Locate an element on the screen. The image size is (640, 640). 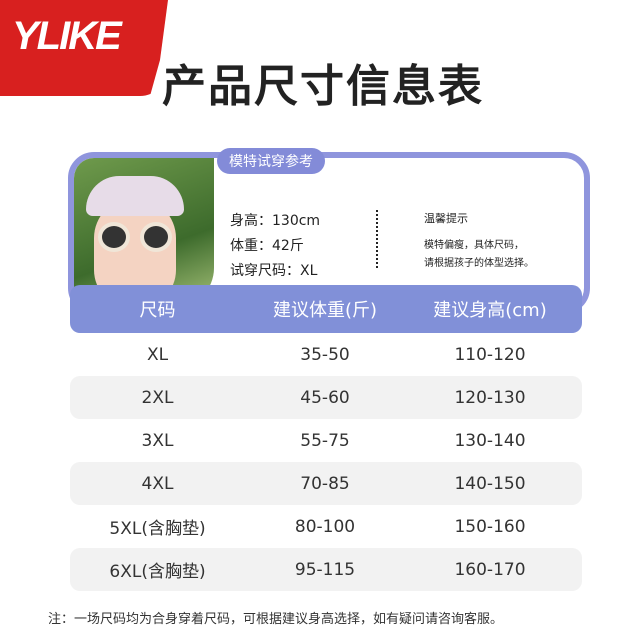
page-title: 产品尺寸信息表 is located at coordinates (323, 86).